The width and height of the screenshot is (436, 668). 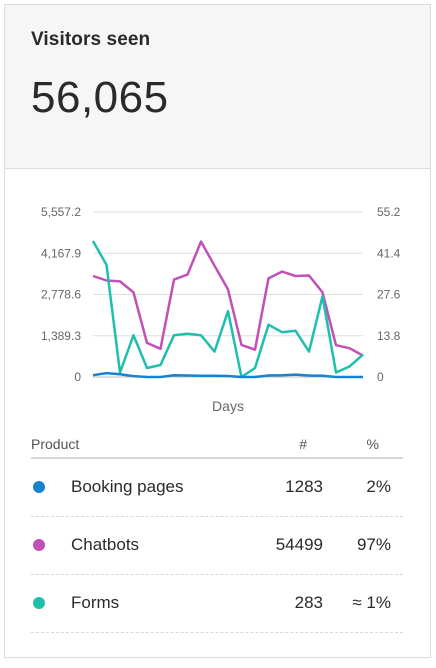 What do you see at coordinates (373, 544) in the screenshot?
I see `product-pct: 97%` at bounding box center [373, 544].